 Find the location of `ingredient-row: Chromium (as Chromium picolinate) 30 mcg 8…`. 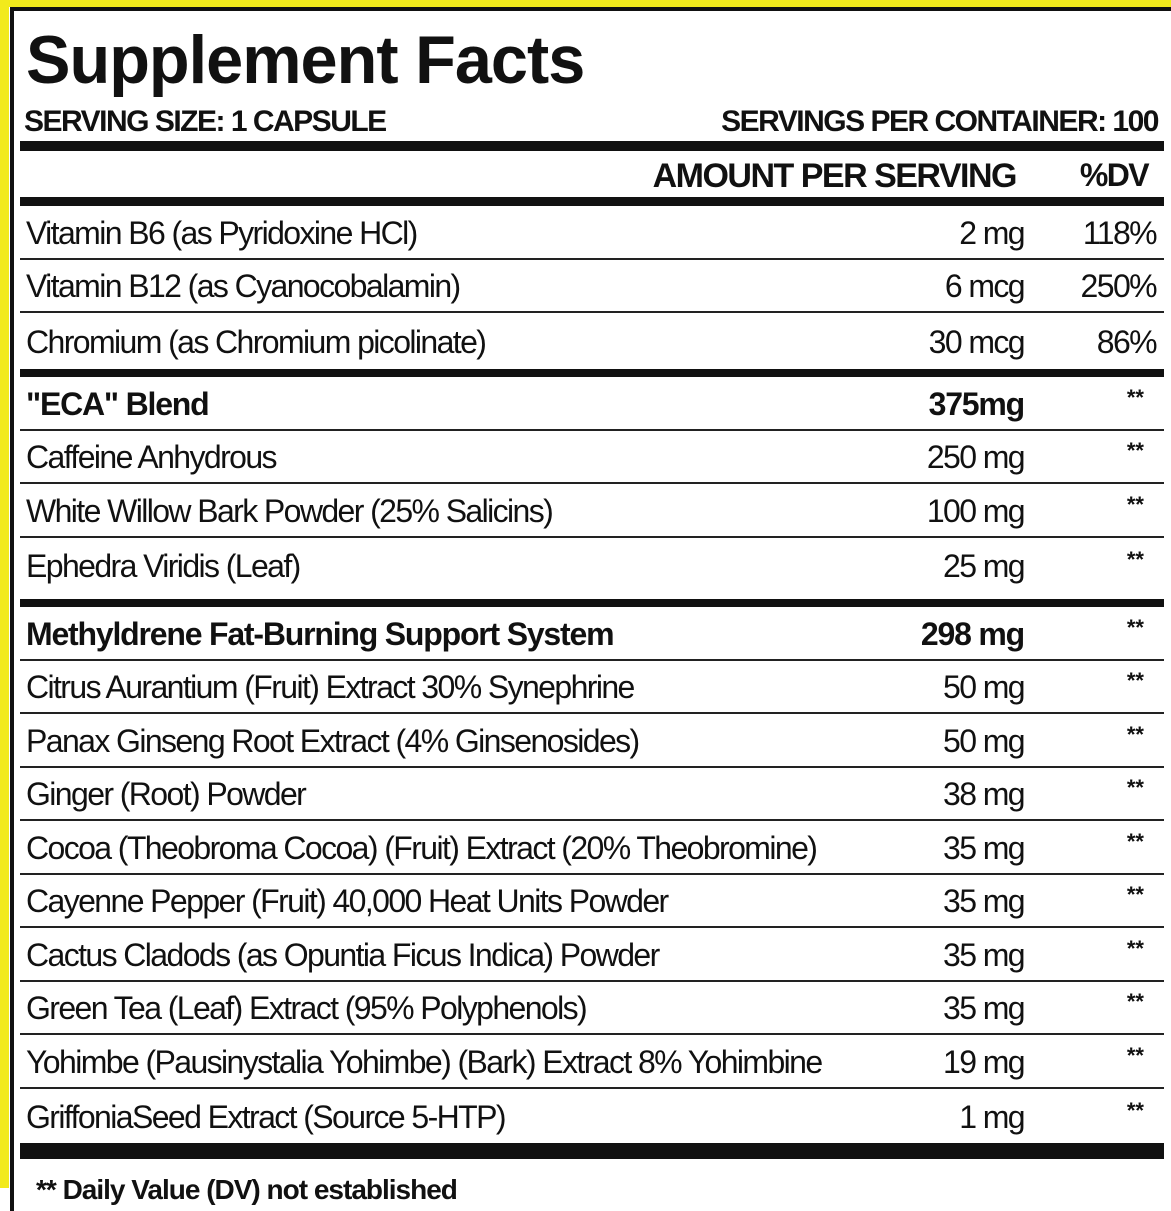

ingredient-row: Chromium (as Chromium picolinate) 30 mcg 8… is located at coordinates (592, 340).